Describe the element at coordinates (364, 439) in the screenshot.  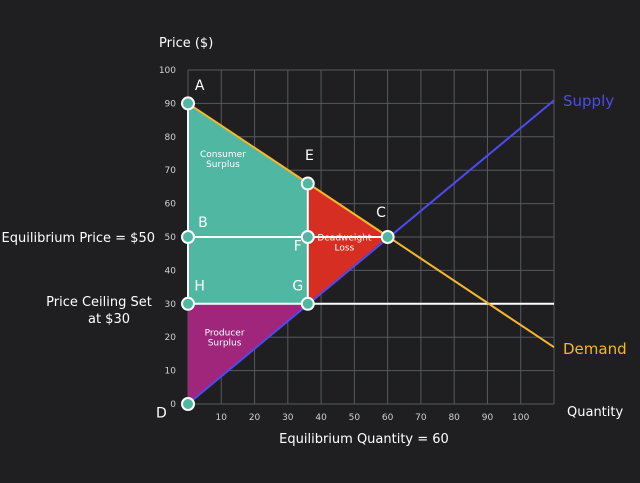
I see `equilibrium-quantity-label: Equilibrium Quantity = 60` at that location.